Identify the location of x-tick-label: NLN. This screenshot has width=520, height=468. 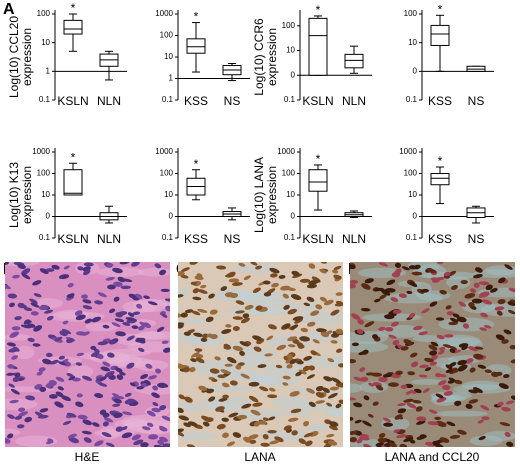
(354, 101).